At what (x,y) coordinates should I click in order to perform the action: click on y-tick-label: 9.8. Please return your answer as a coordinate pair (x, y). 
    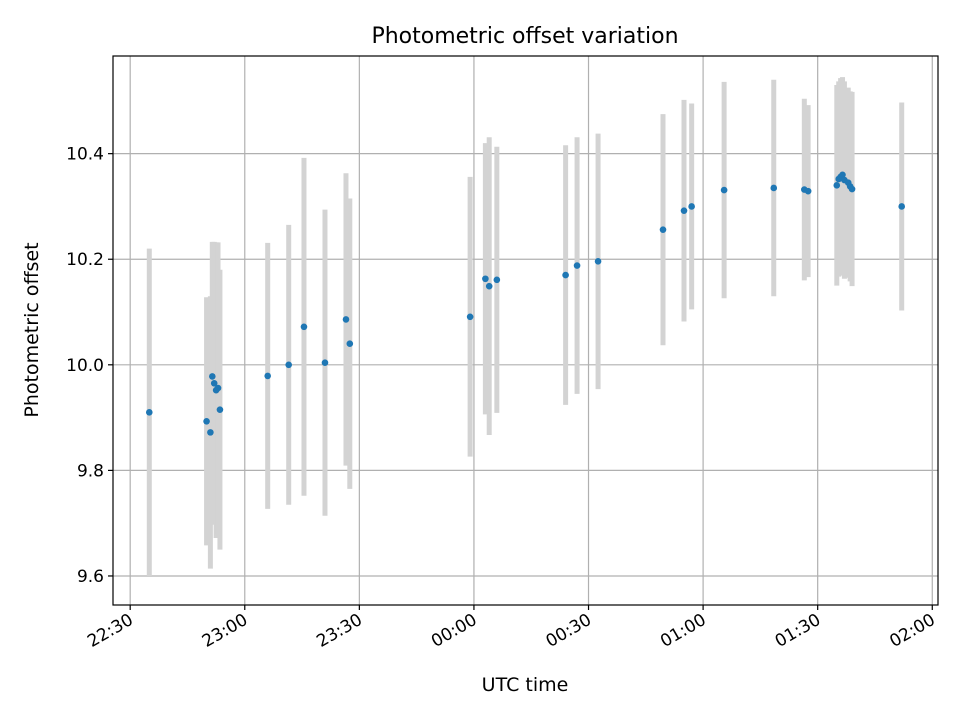
    Looking at the image, I should click on (90, 471).